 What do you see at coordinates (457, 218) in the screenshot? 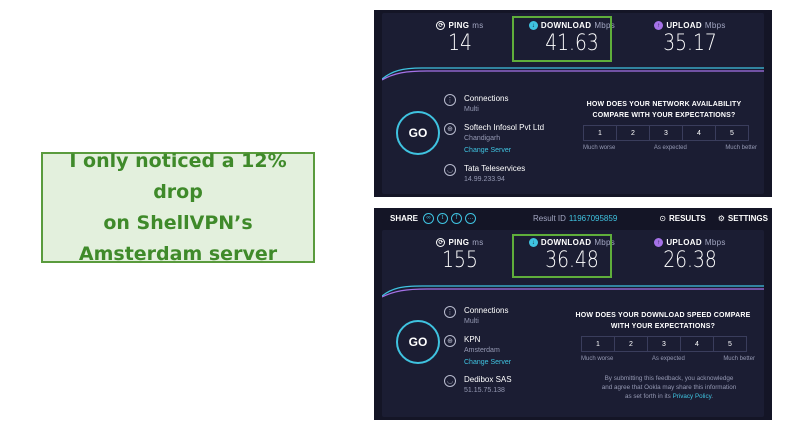
I see `facebook-icon: f` at bounding box center [457, 218].